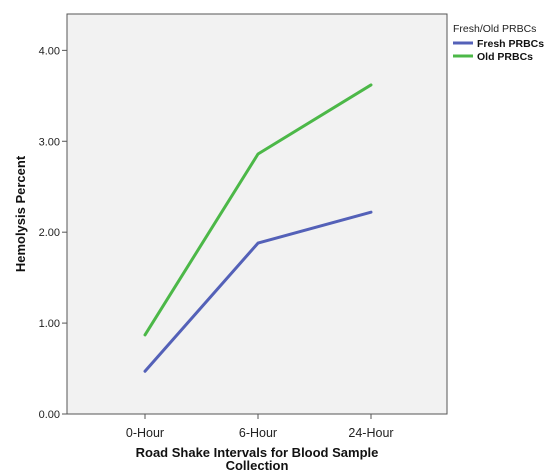 The image size is (557, 473). What do you see at coordinates (49, 324) in the screenshot?
I see `y-tick-label: 1.00` at bounding box center [49, 324].